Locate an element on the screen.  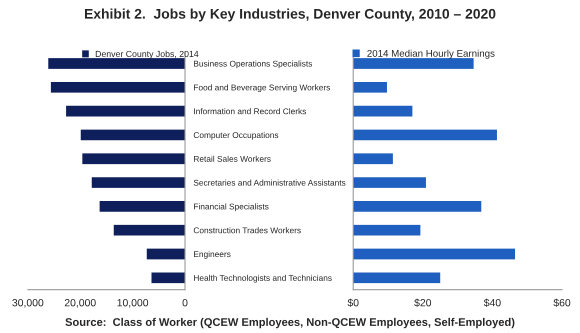
y-tick-label: Computer Occupations is located at coordinates (236, 136).